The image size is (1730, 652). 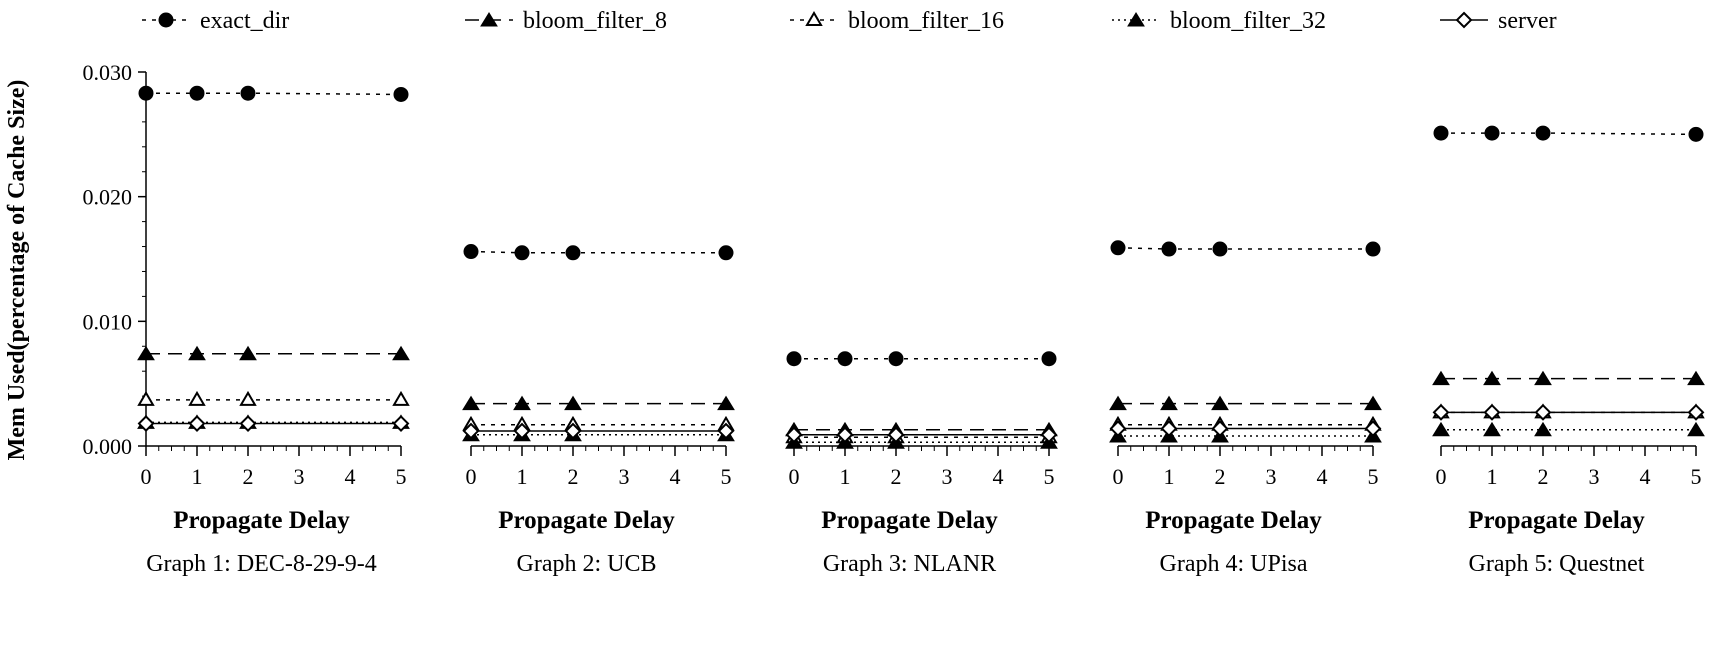 I want to click on legend-label: bloom_filter_16, so click(x=926, y=21).